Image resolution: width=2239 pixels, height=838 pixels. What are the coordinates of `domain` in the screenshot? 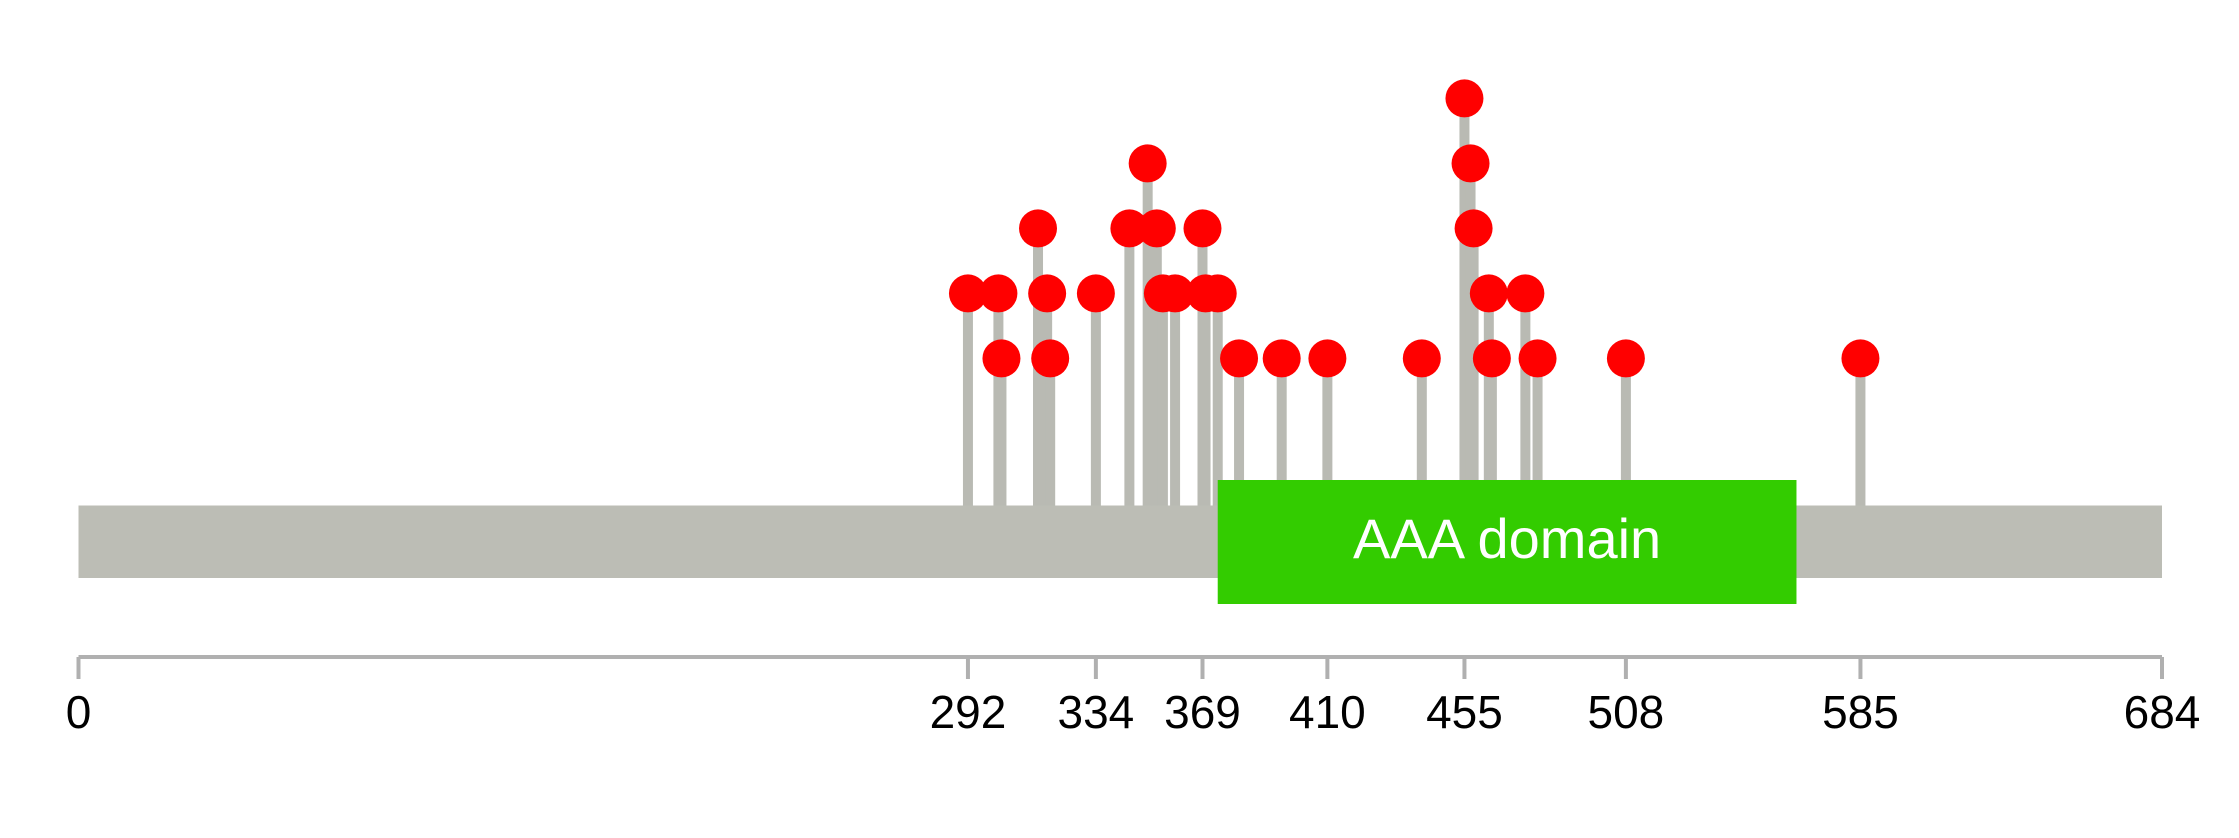 It's located at (1507, 542).